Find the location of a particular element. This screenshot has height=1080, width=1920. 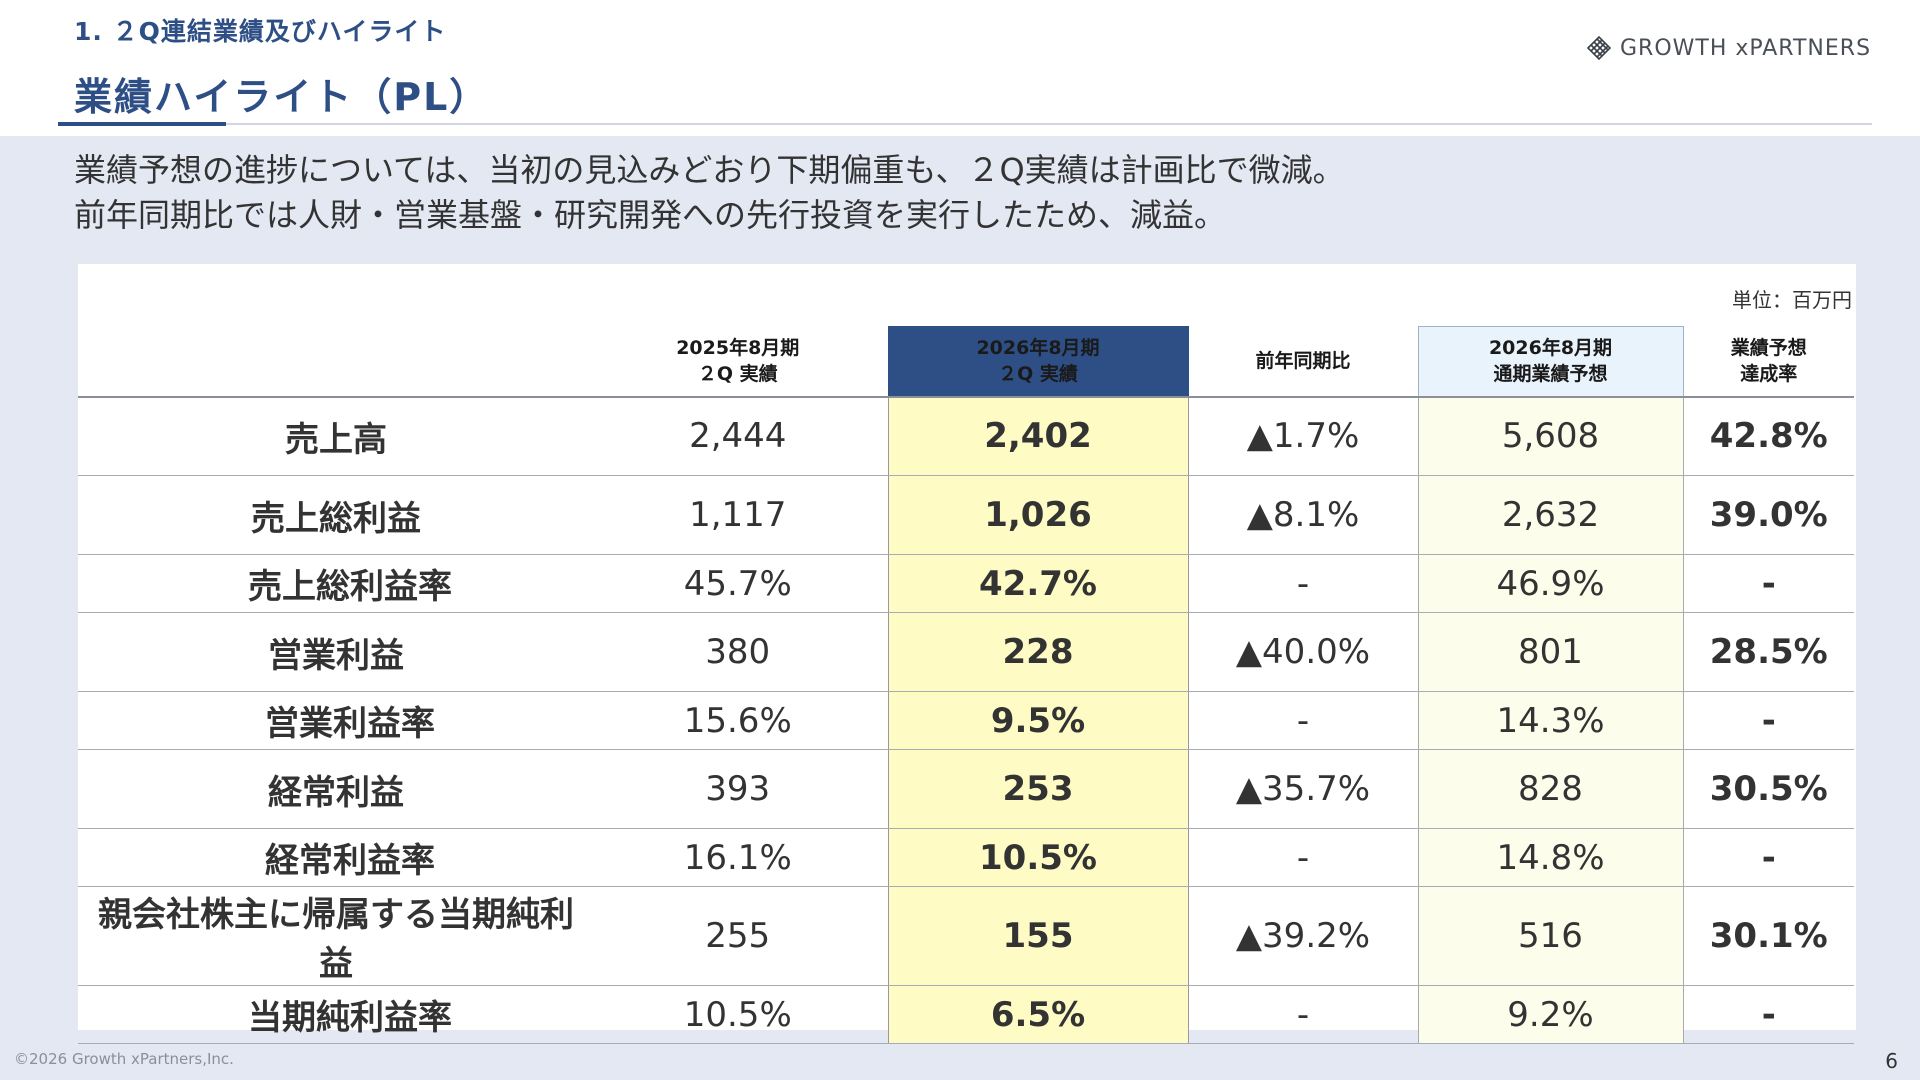

prev-value: 10.5% is located at coordinates (738, 1014).